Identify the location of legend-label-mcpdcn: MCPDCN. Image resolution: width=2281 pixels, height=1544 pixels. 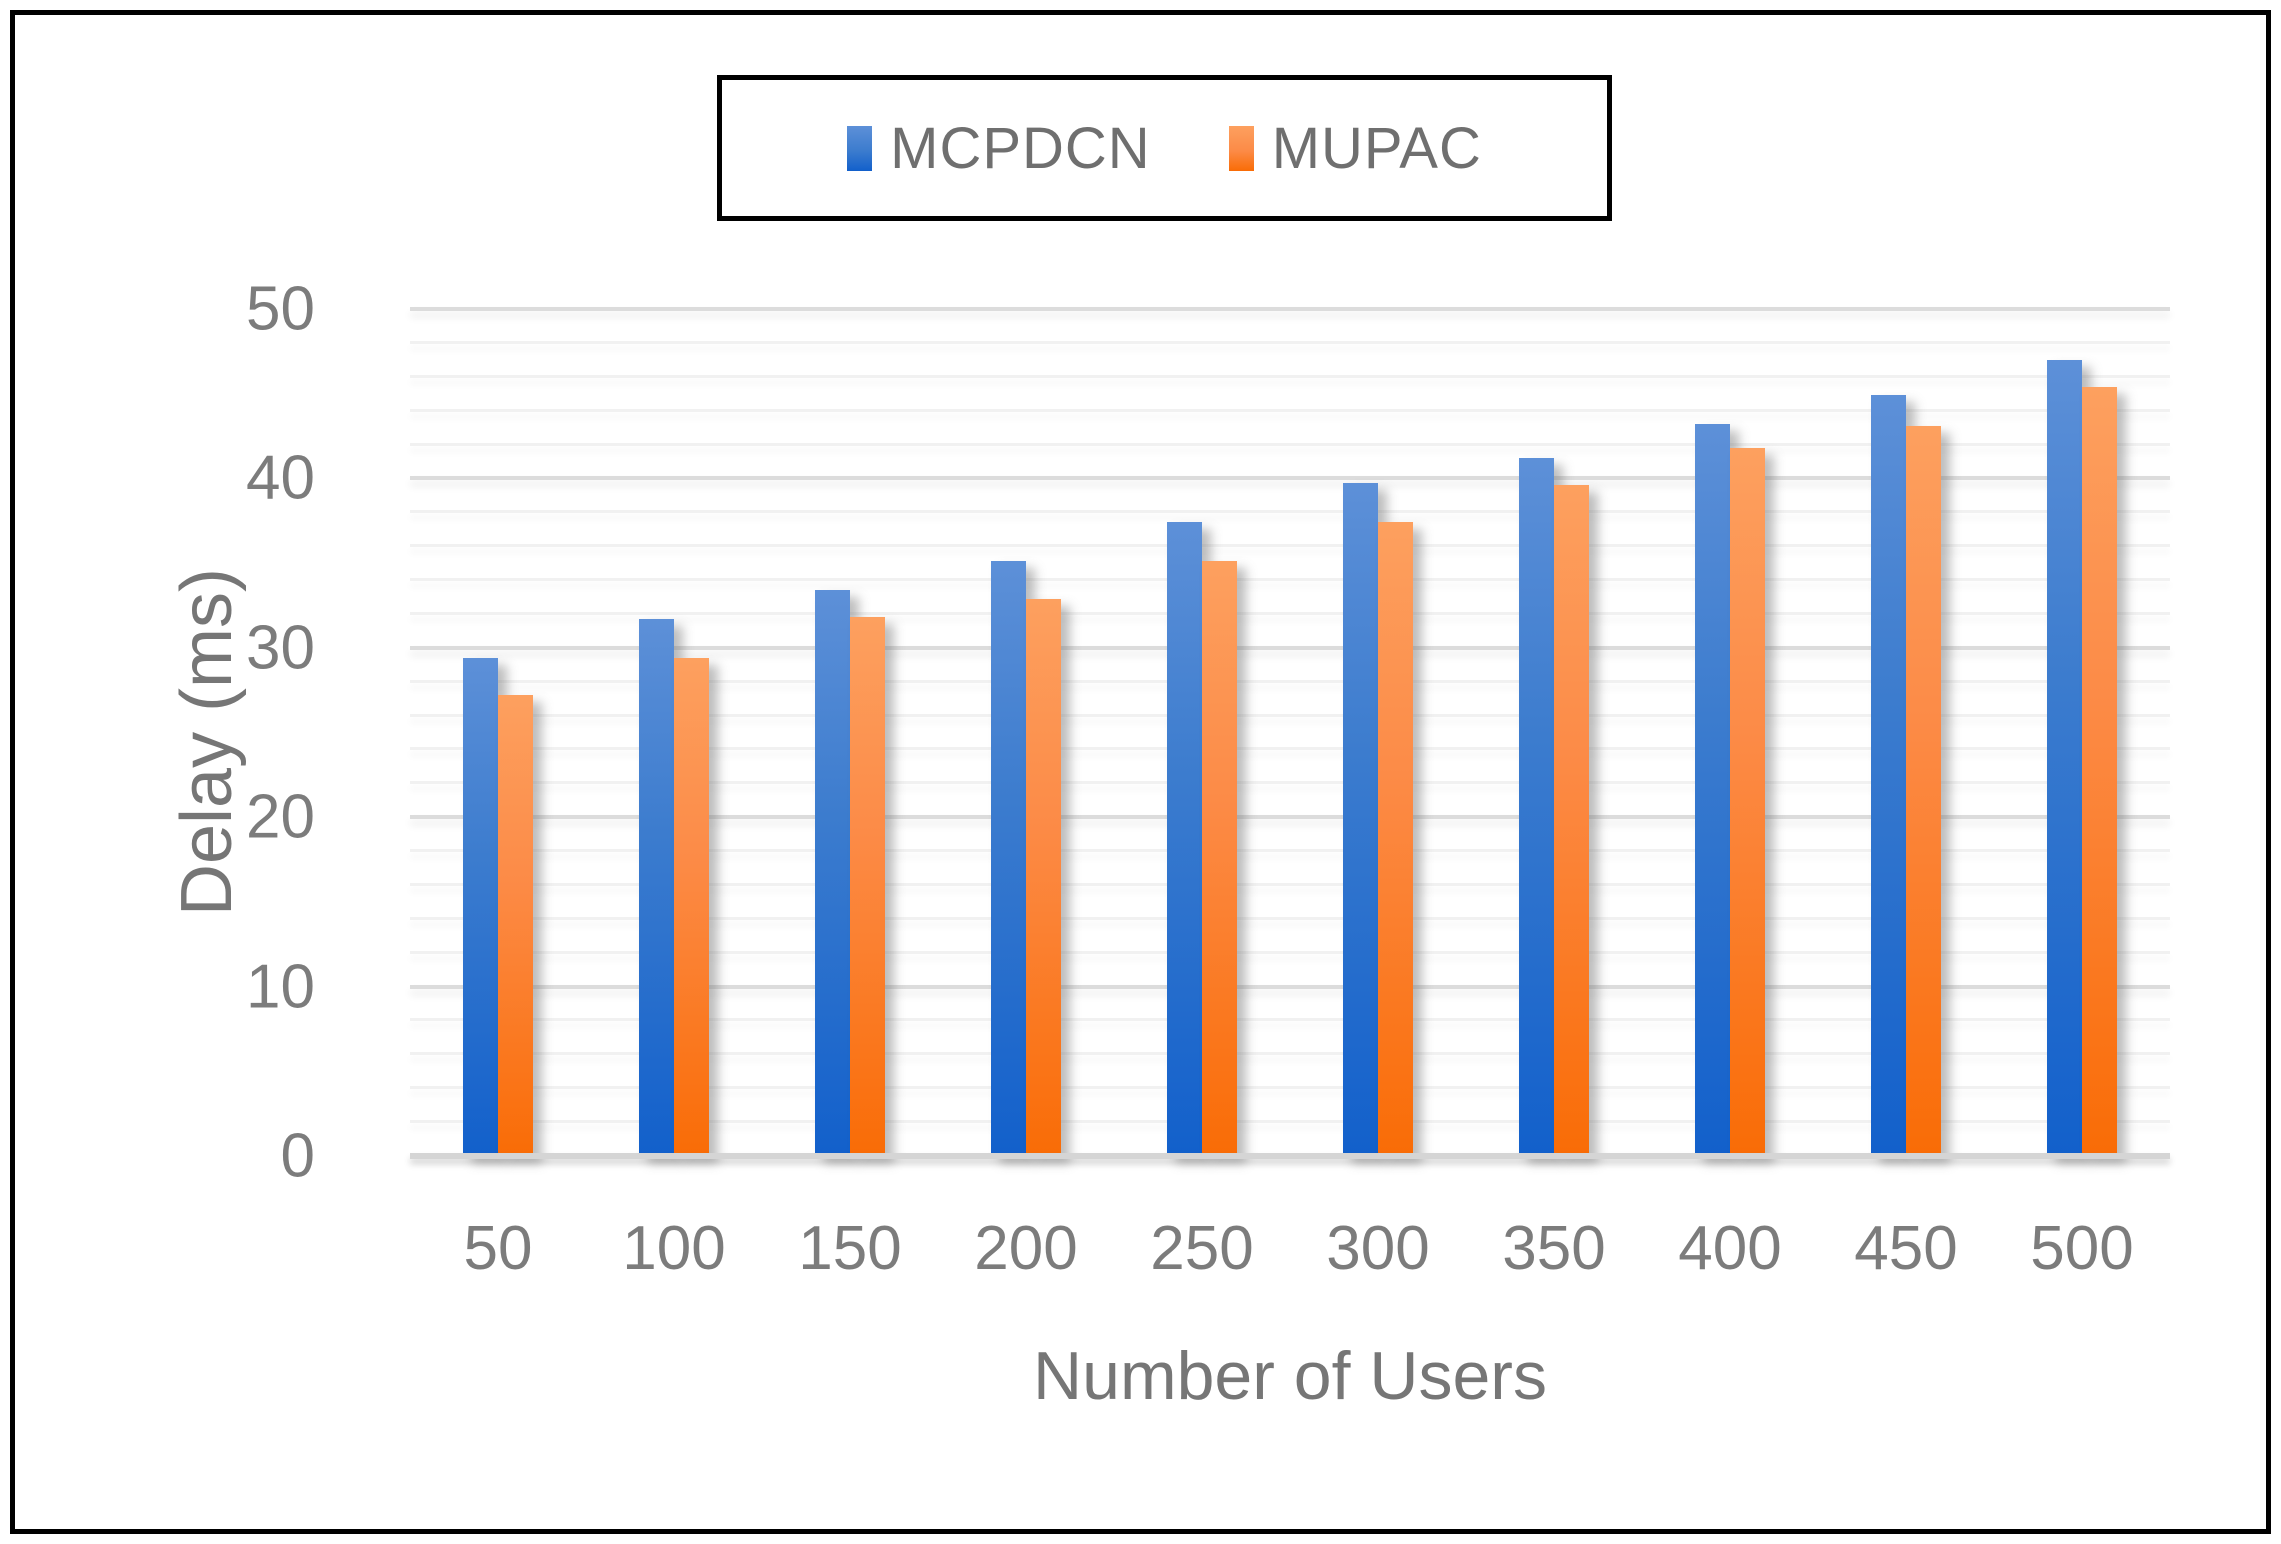
(1020, 148).